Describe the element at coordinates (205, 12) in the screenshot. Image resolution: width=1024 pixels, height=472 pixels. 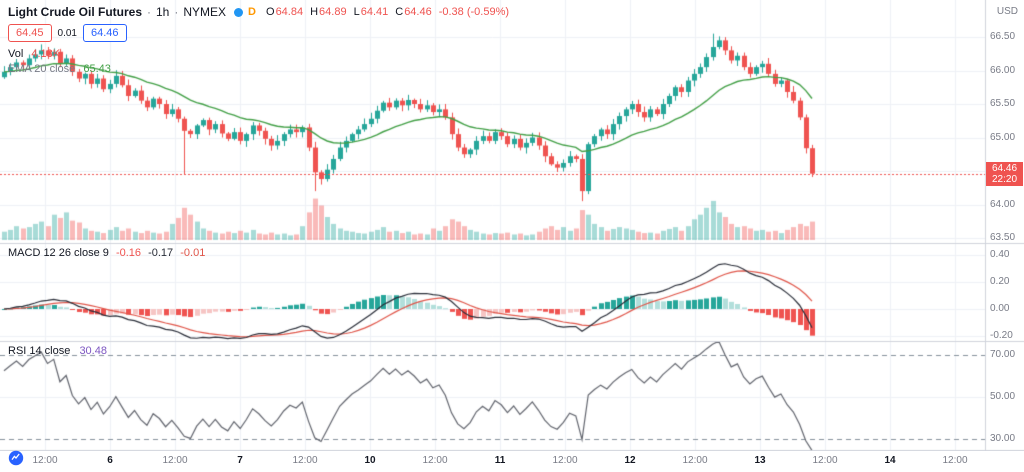
I see `exchange-label: NYMEX` at that location.